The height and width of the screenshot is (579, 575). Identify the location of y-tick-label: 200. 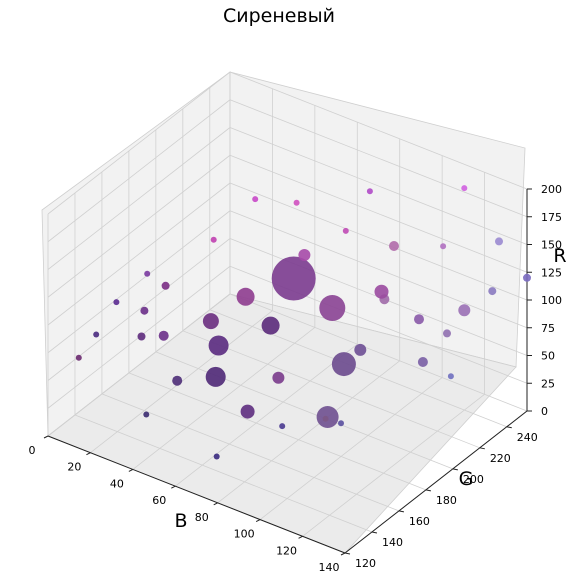
(473, 479).